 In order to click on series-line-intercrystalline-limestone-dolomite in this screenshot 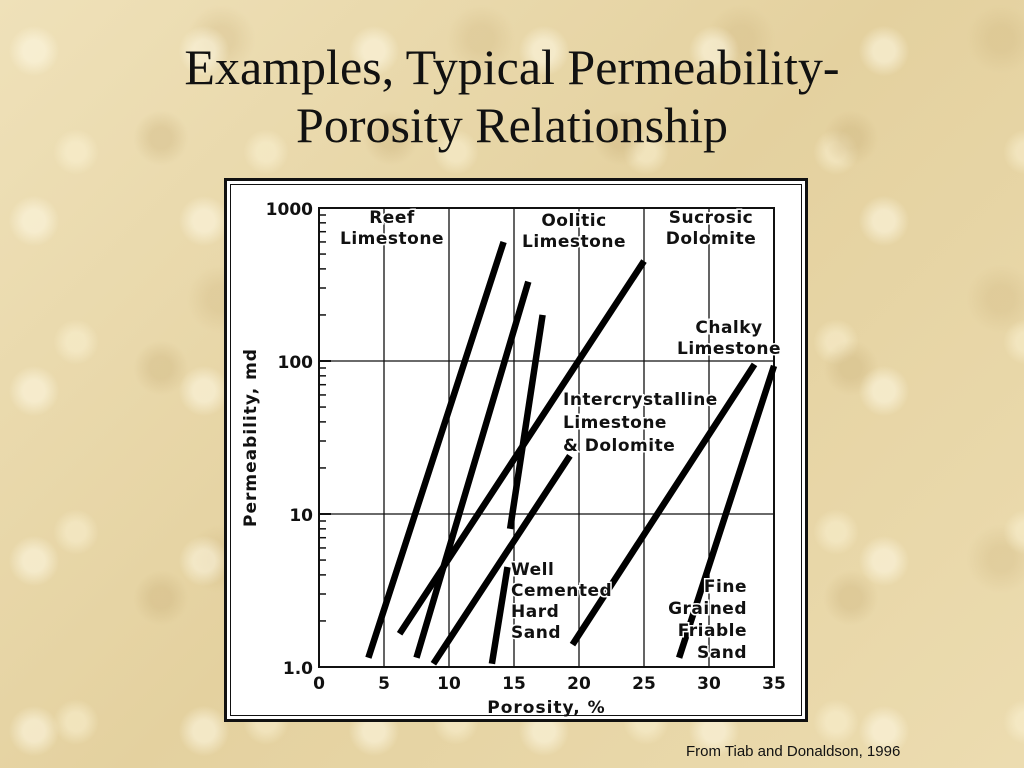, I will do `click(501, 560)`.